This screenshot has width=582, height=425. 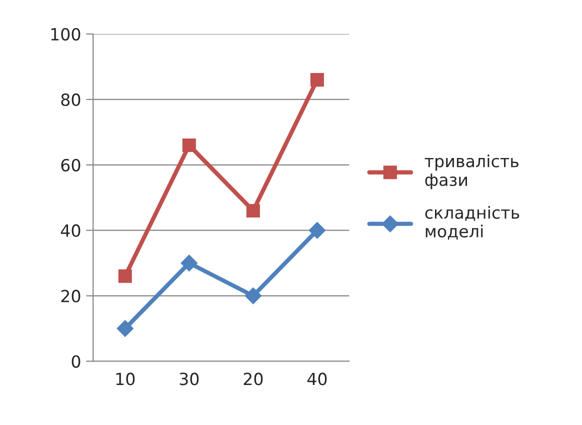 What do you see at coordinates (471, 172) in the screenshot?
I see `legend-label: тривалість фази` at bounding box center [471, 172].